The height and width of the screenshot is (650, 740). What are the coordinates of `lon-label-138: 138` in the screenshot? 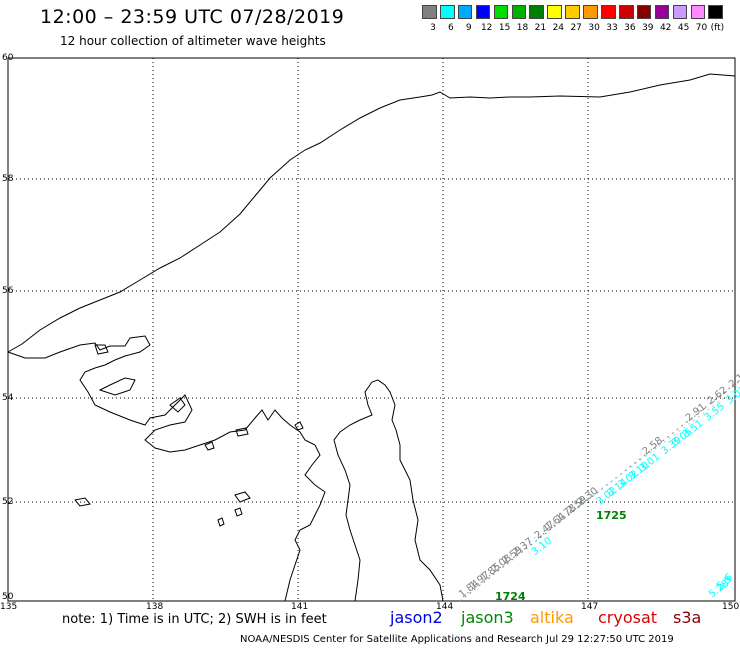 It's located at (155, 607).